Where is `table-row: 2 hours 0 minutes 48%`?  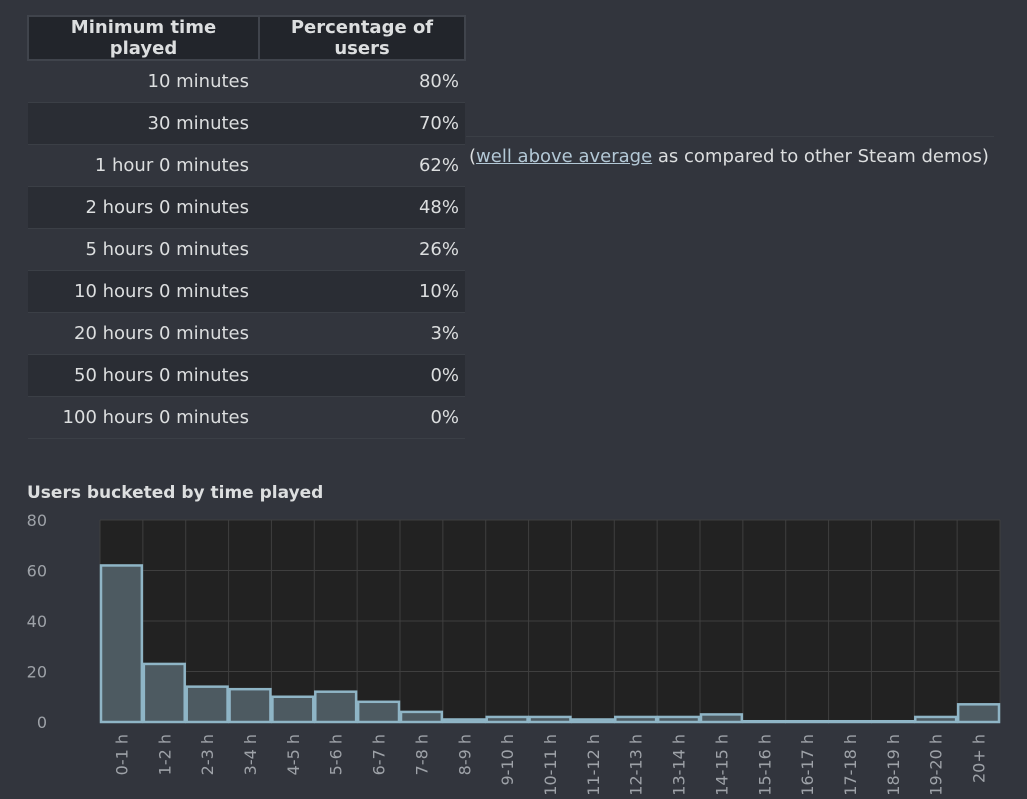
table-row: 2 hours 0 minutes 48% is located at coordinates (246, 207).